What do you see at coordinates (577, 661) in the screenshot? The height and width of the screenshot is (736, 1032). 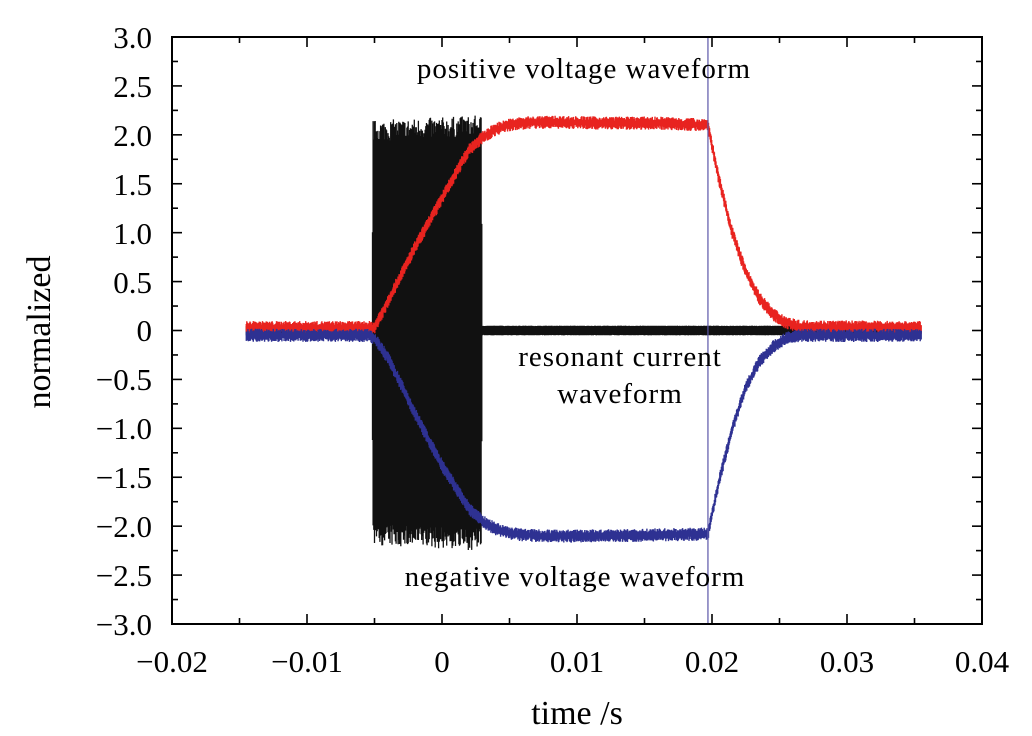 I see `x-tick-label: 0.01` at bounding box center [577, 661].